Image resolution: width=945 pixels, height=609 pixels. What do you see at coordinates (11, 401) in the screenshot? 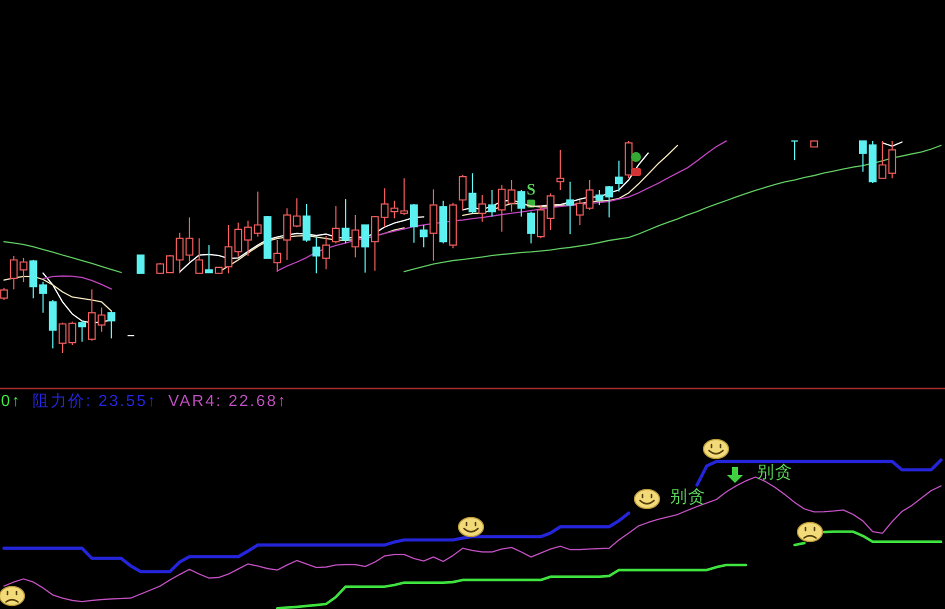
I see `text: 0↑` at bounding box center [11, 401].